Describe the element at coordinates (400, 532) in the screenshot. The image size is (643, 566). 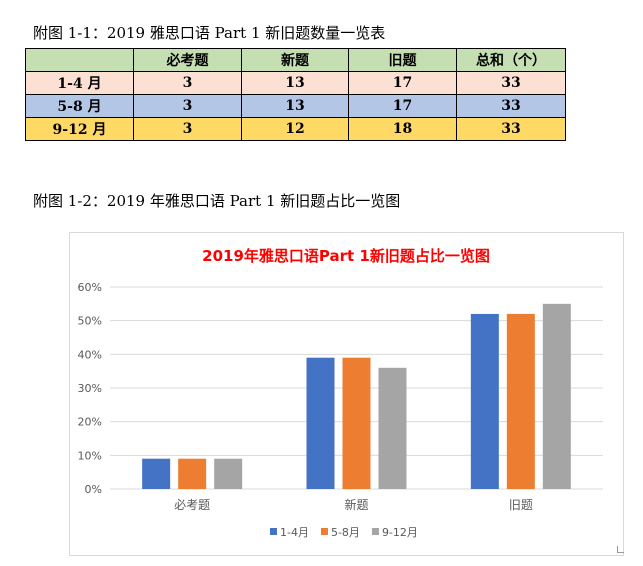
I see `legend-label: 9-12月` at that location.